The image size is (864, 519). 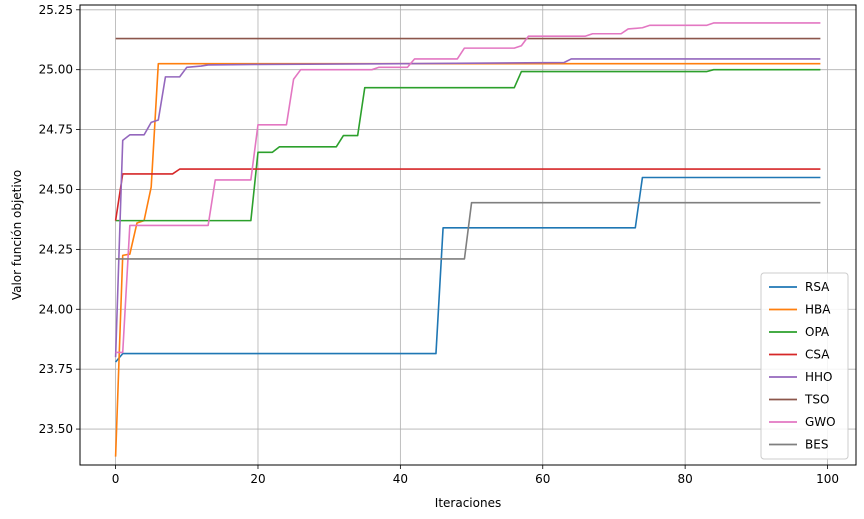 I want to click on x-axis-ticks: 0 20 40 60 80 100, so click(x=475, y=475).